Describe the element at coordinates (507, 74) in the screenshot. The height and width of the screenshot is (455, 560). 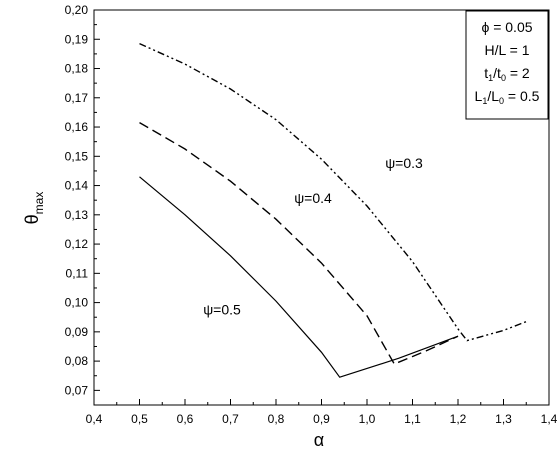
I see `legend-line-3: t1/t0 = 2` at that location.